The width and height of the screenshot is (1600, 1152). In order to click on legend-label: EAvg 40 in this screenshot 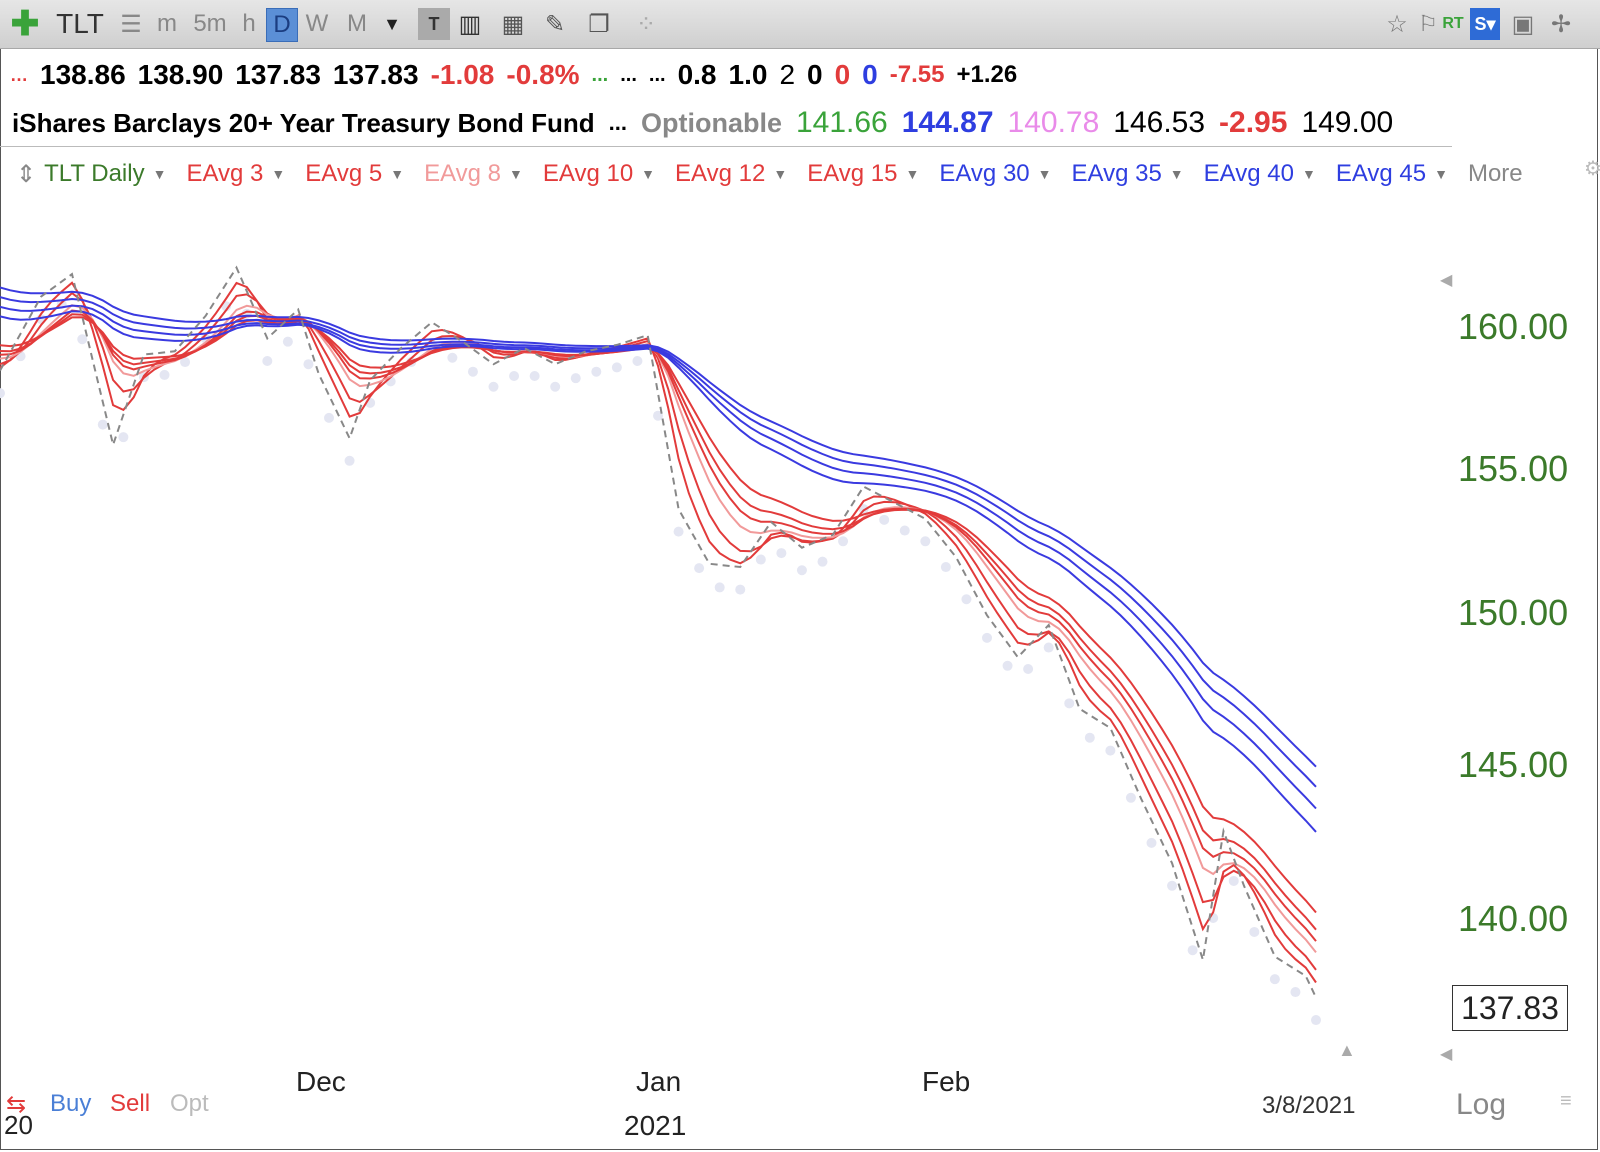, I will do `click(1248, 173)`.